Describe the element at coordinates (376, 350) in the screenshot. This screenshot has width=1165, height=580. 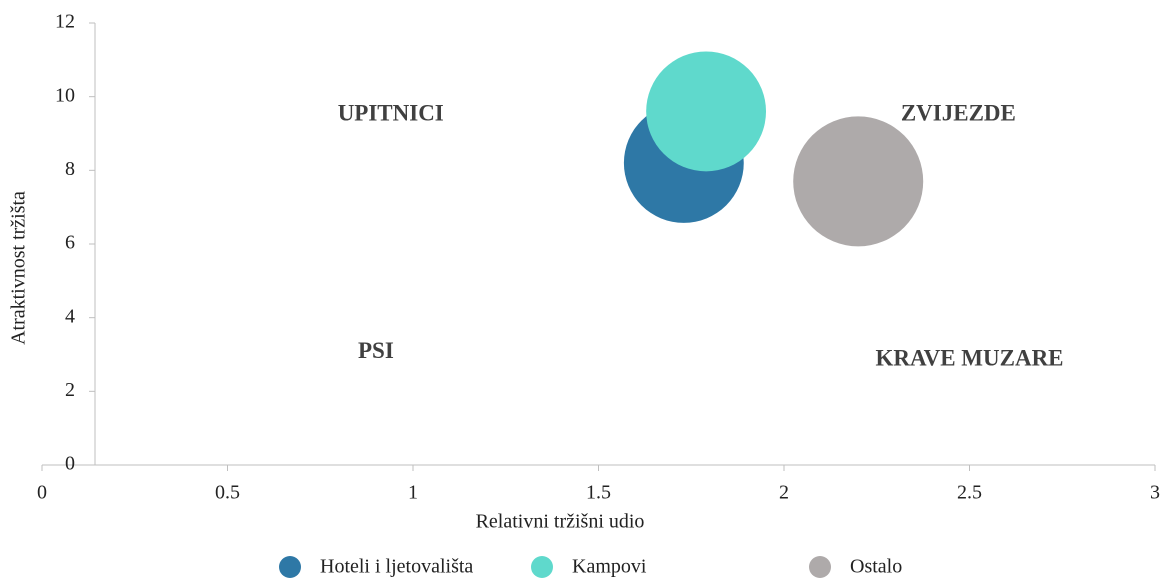
I see `quadrant-label: PSI` at that location.